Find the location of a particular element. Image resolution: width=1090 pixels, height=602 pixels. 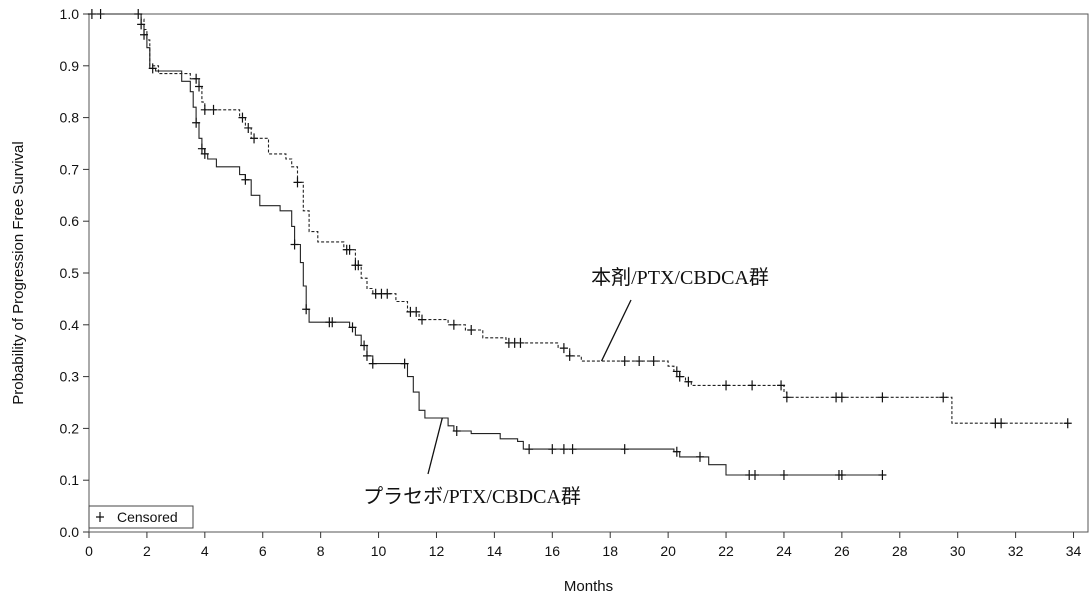

x-tick-label: 26 is located at coordinates (842, 551).